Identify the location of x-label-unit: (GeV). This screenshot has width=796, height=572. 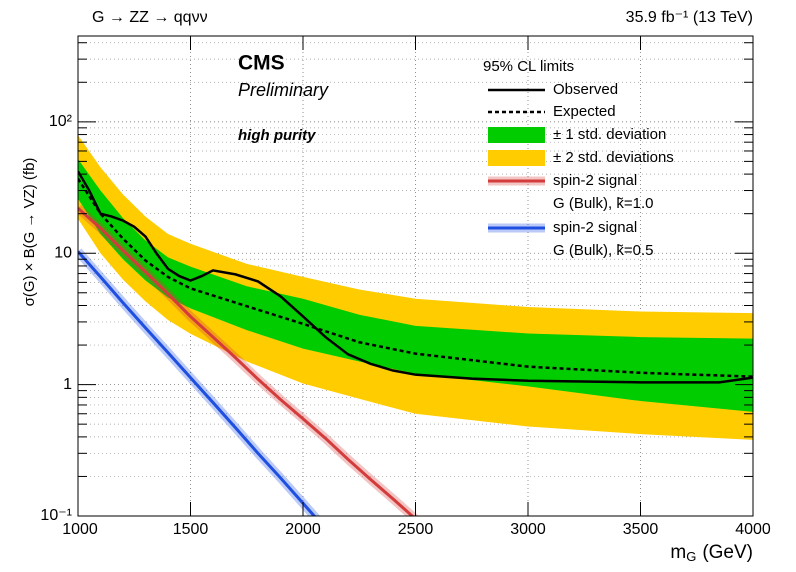
(727, 552).